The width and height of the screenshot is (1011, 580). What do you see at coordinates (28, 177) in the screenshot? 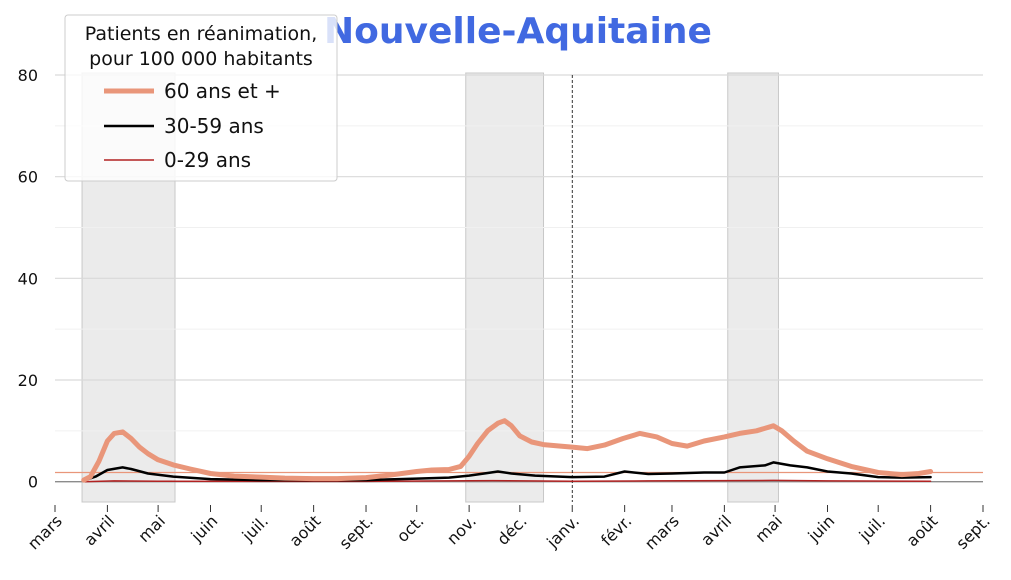
I see `y-tick-label: 60` at bounding box center [28, 177].